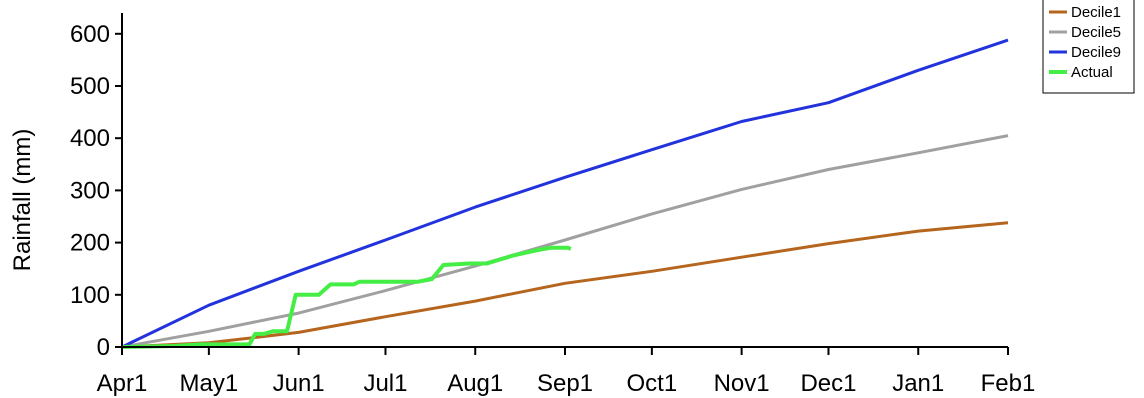 The image size is (1144, 398). I want to click on y-tick-label: 0, so click(103, 347).